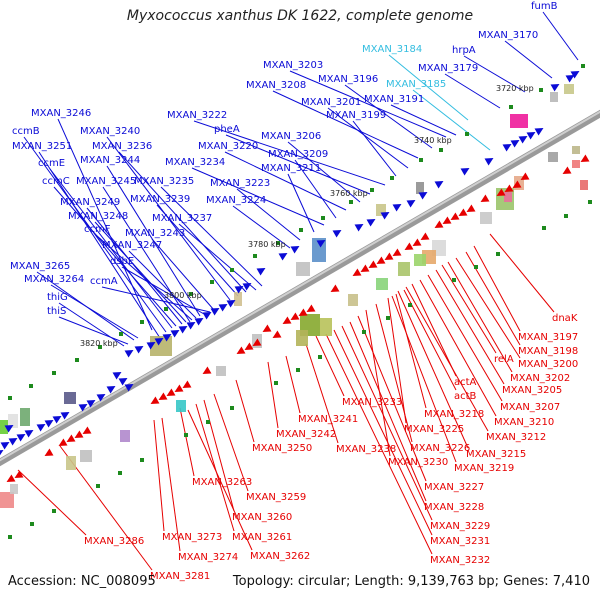 This screenshot has height=600, width=600. Describe the element at coordinates (61, 113) in the screenshot. I see `forward-gene-label: MXAN_3246` at that location.